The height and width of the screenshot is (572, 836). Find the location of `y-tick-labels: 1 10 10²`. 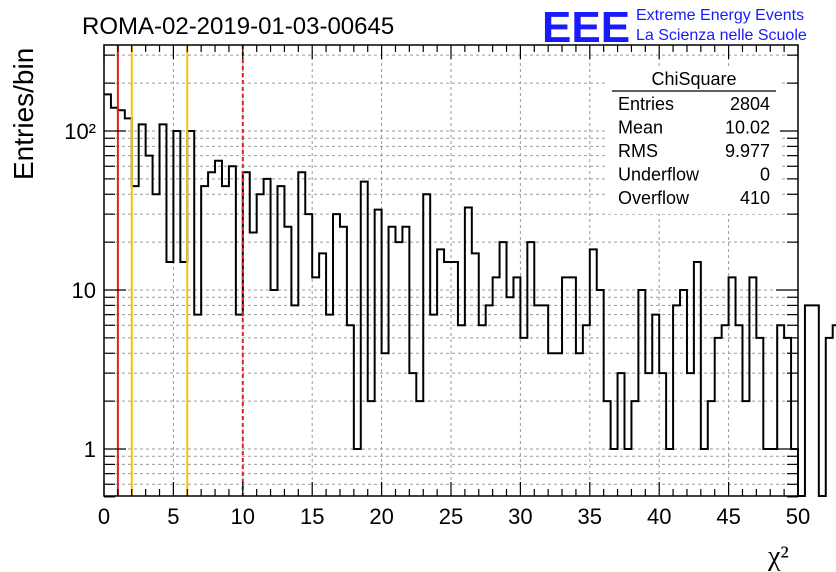

y-tick-labels: 1 10 10² is located at coordinates (80, 290).